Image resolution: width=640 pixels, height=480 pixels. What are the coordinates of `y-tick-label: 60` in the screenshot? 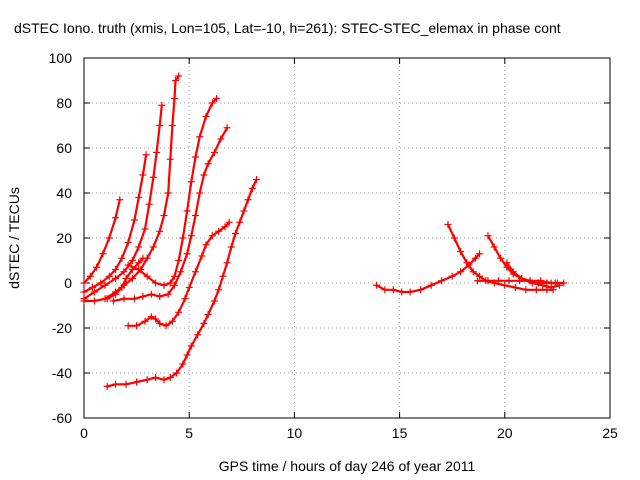 It's located at (64, 148).